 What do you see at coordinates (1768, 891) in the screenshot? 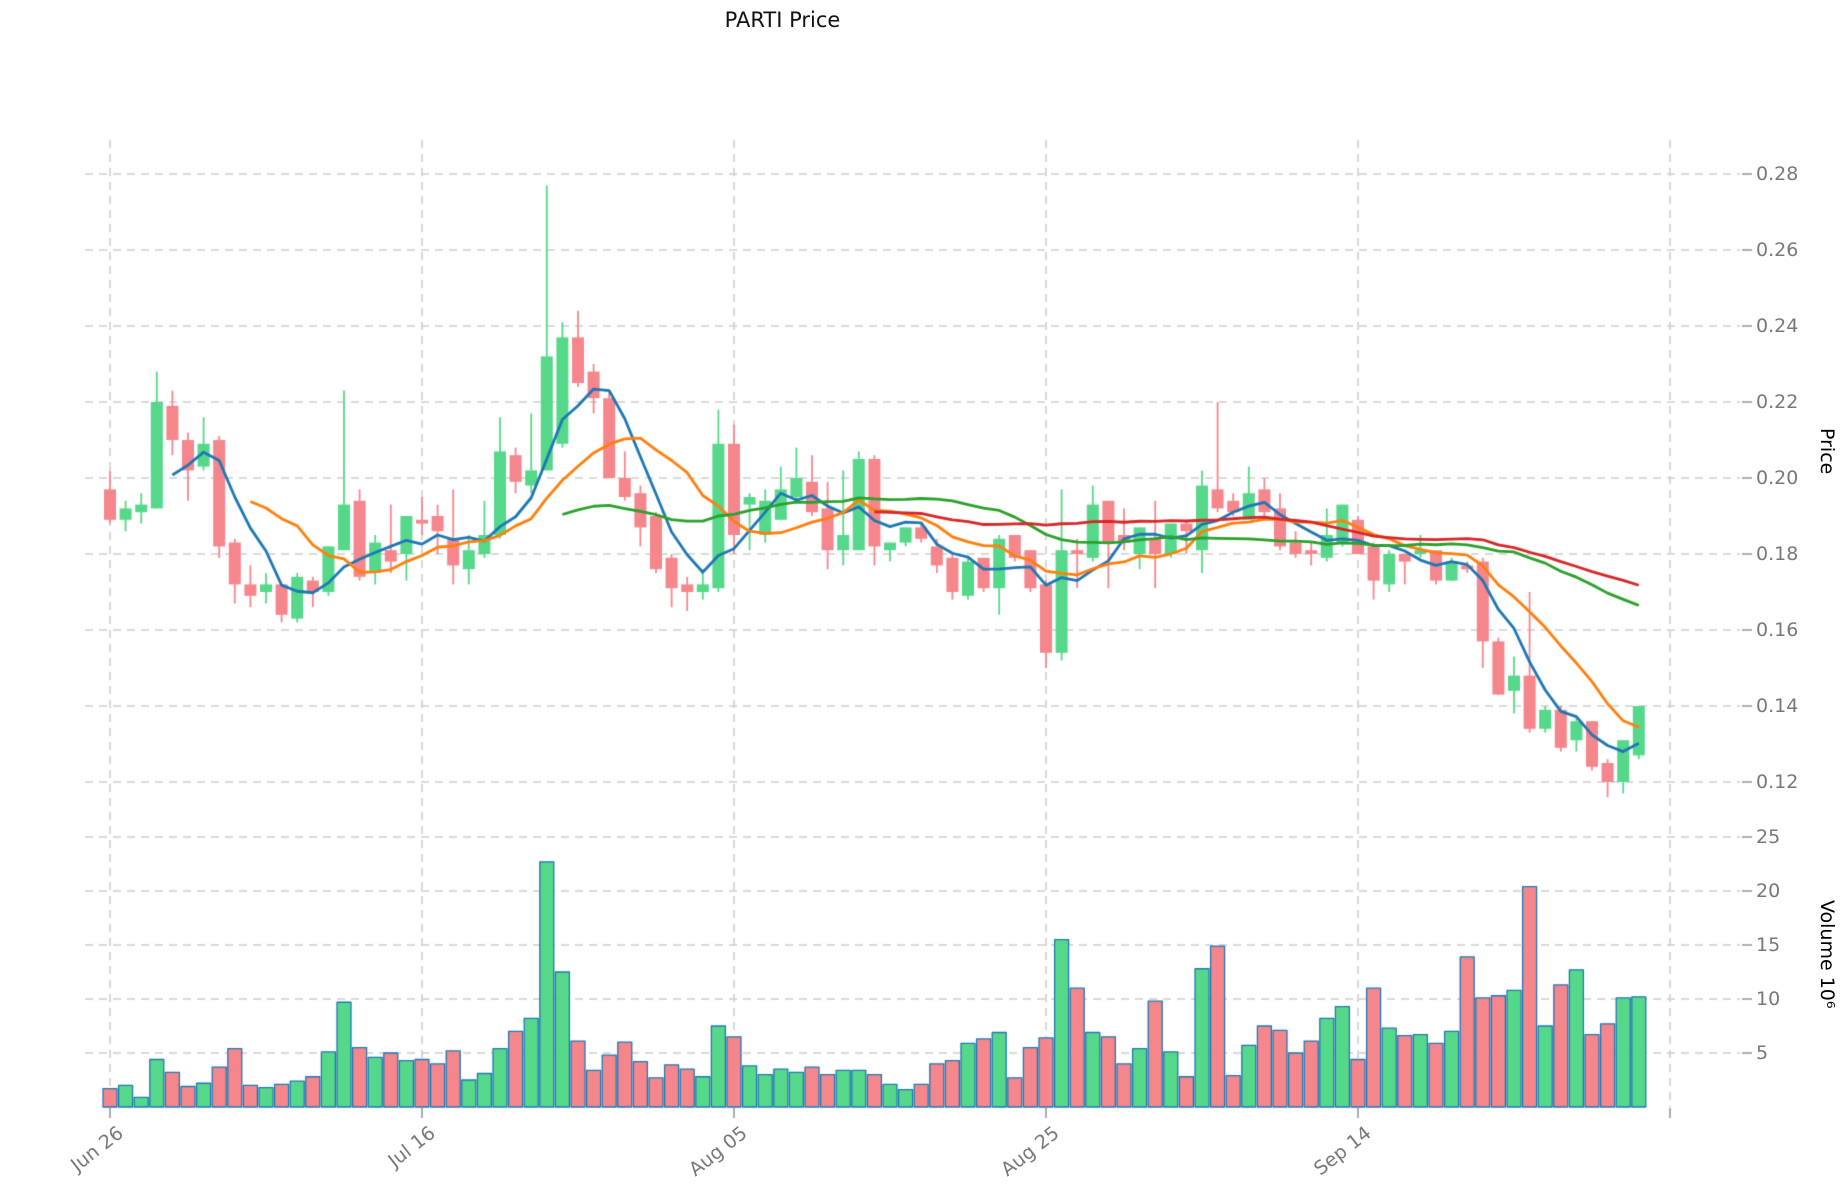
I see `volume-tick-label: 20` at bounding box center [1768, 891].